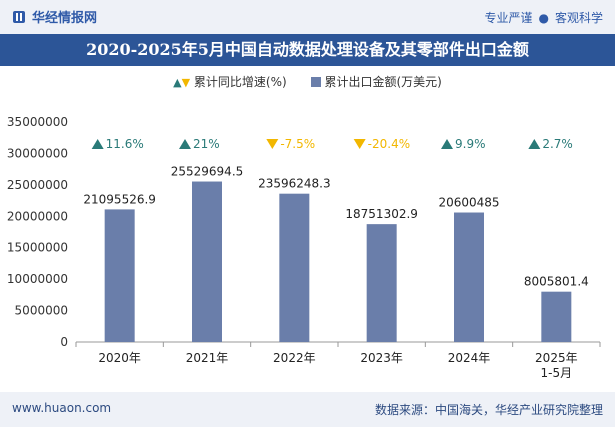  What do you see at coordinates (294, 358) in the screenshot?
I see `x-tick-label: 2022年` at bounding box center [294, 358].